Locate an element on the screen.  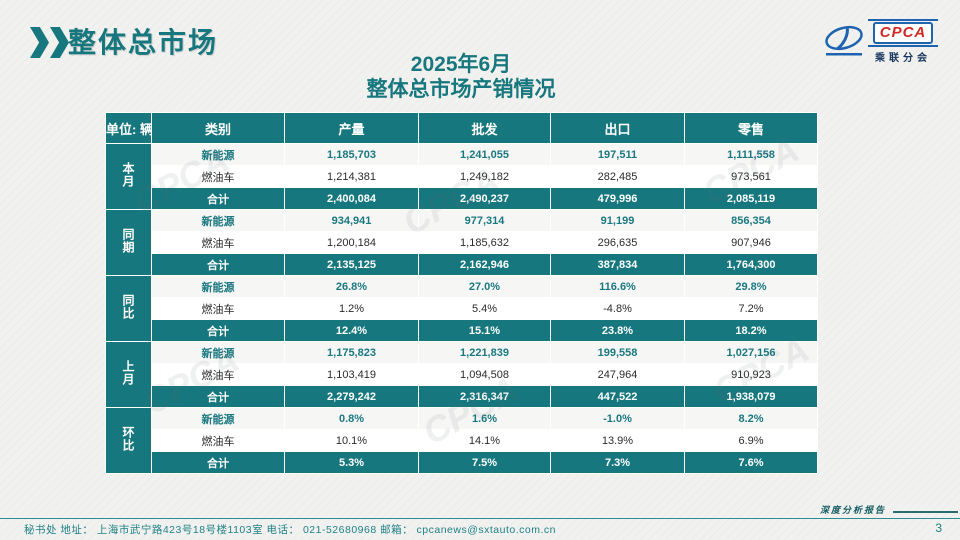
value-cell: 1,221,839 is located at coordinates (484, 352).